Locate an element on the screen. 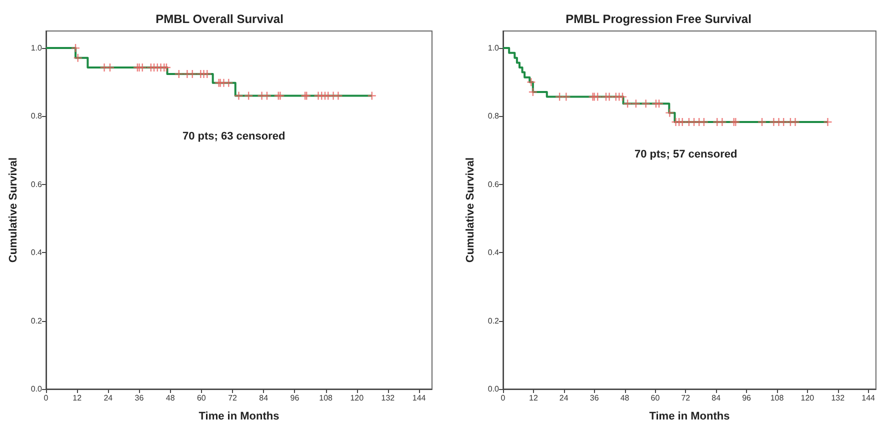  chart-title: PMBL Progression Free Survival is located at coordinates (659, 19).